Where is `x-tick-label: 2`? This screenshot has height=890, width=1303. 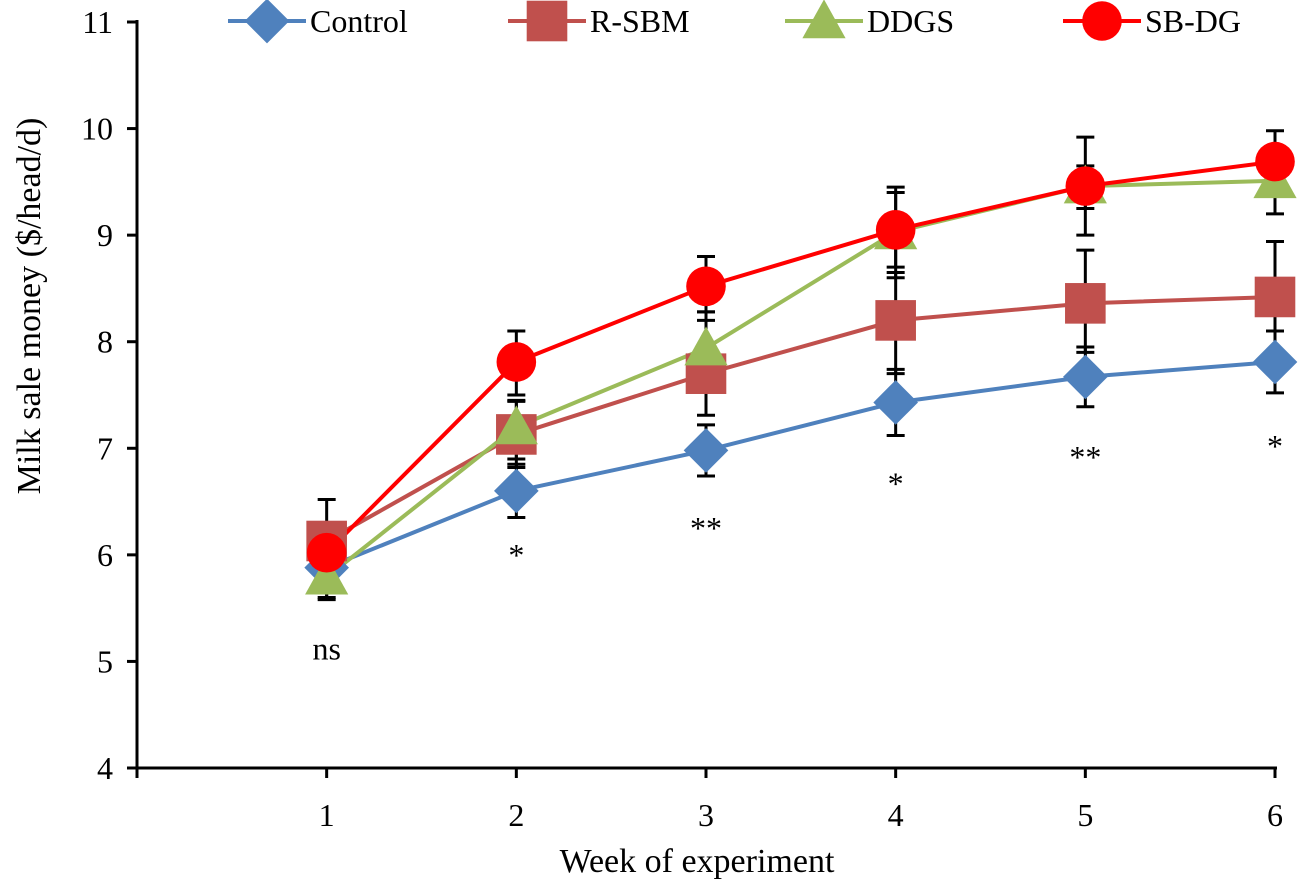
x-tick-label: 2 is located at coordinates (516, 815).